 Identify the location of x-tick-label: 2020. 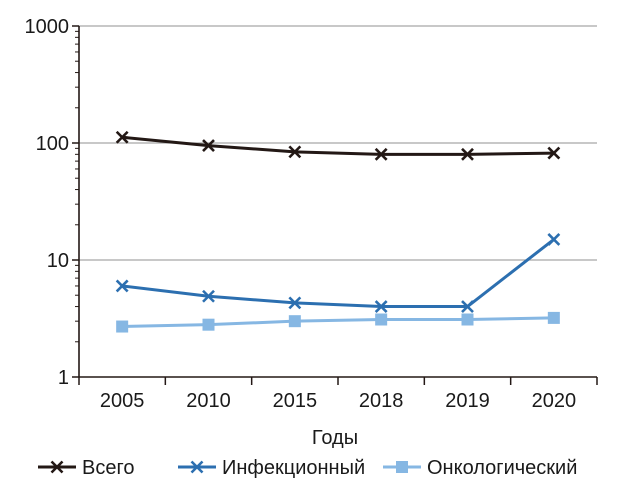
(554, 401).